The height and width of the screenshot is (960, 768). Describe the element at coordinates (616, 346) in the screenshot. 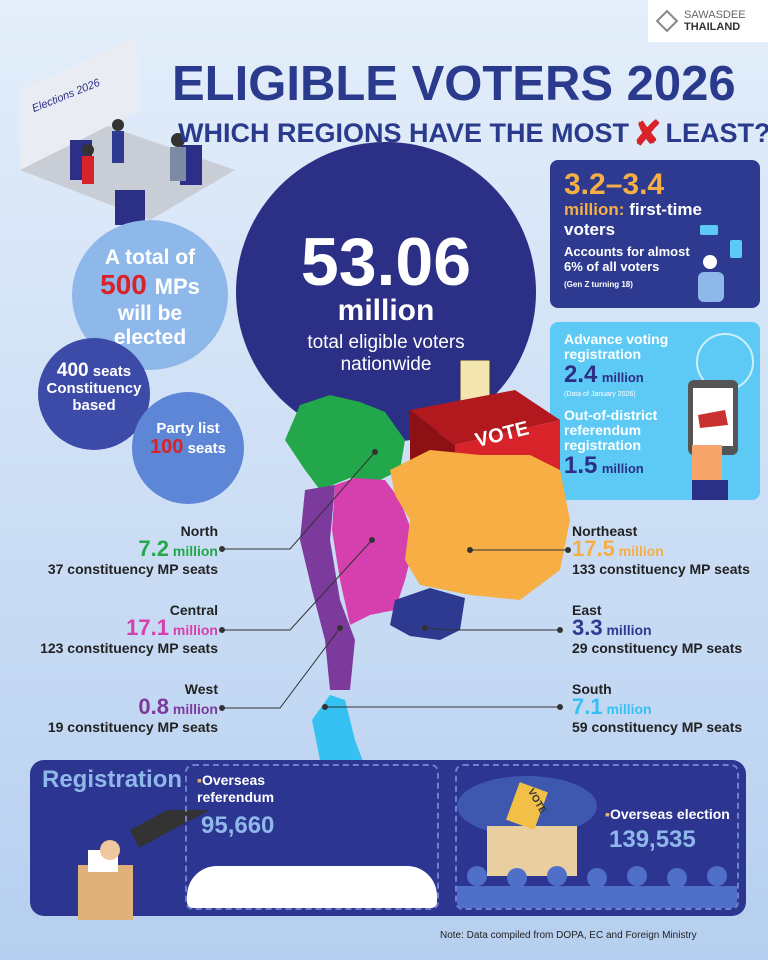

I see `advance-label: Advance voting registration` at that location.